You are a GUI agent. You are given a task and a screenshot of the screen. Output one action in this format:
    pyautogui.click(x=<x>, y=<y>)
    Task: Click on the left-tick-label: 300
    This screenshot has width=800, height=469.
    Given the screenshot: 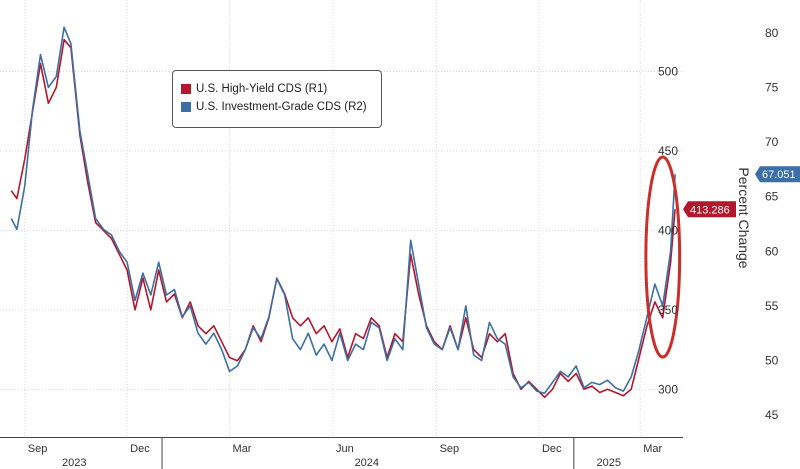 What is the action you would take?
    pyautogui.click(x=668, y=389)
    